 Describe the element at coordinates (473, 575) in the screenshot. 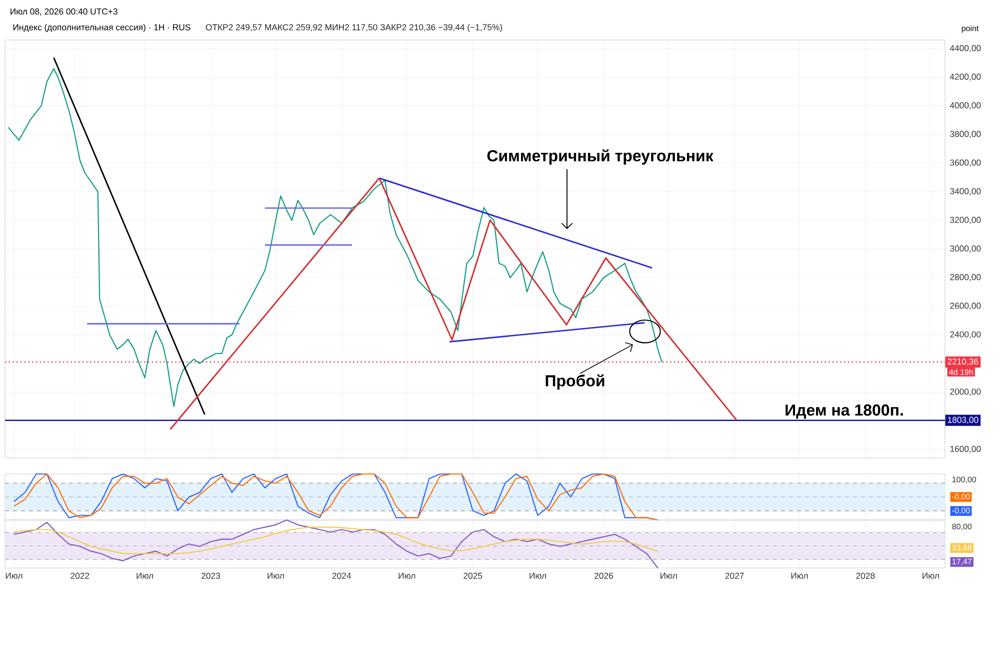

I see `x-tick-label: 2025` at that location.